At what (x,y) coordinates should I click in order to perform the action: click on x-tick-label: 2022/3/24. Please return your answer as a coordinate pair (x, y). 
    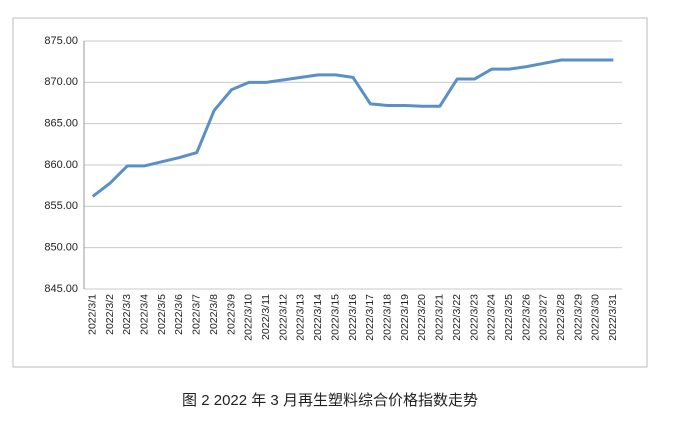
    Looking at the image, I should click on (492, 317).